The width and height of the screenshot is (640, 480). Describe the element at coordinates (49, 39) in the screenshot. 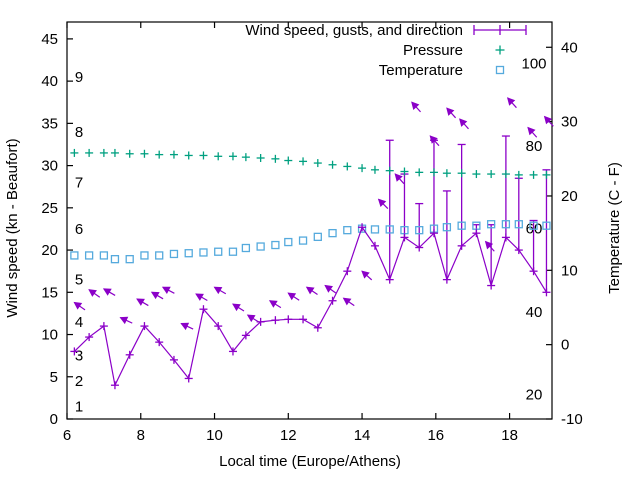

I see `y-tick-label: 45` at that location.